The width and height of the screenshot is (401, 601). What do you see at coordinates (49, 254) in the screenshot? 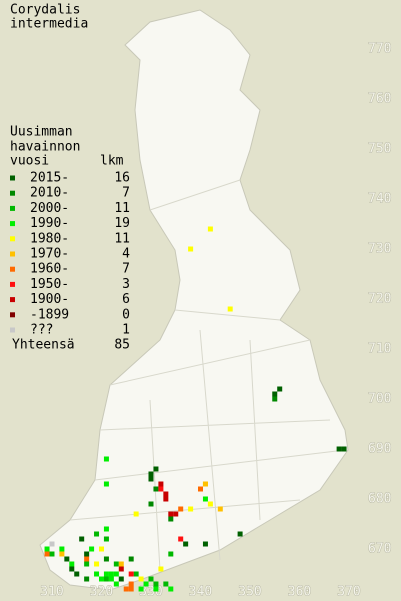
I see `legend-label: 1970-` at bounding box center [49, 254].